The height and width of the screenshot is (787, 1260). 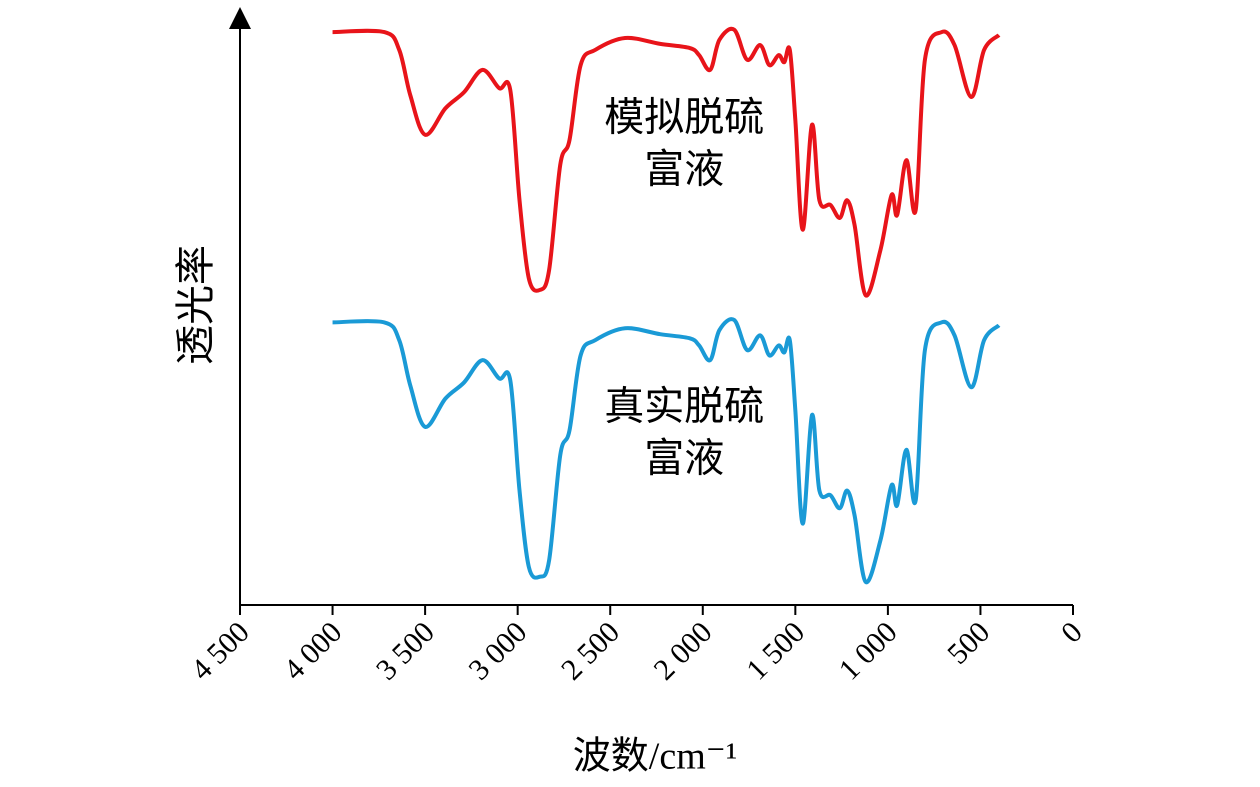 What do you see at coordinates (195, 305) in the screenshot?
I see `y-axis-label: 透光率` at bounding box center [195, 305].